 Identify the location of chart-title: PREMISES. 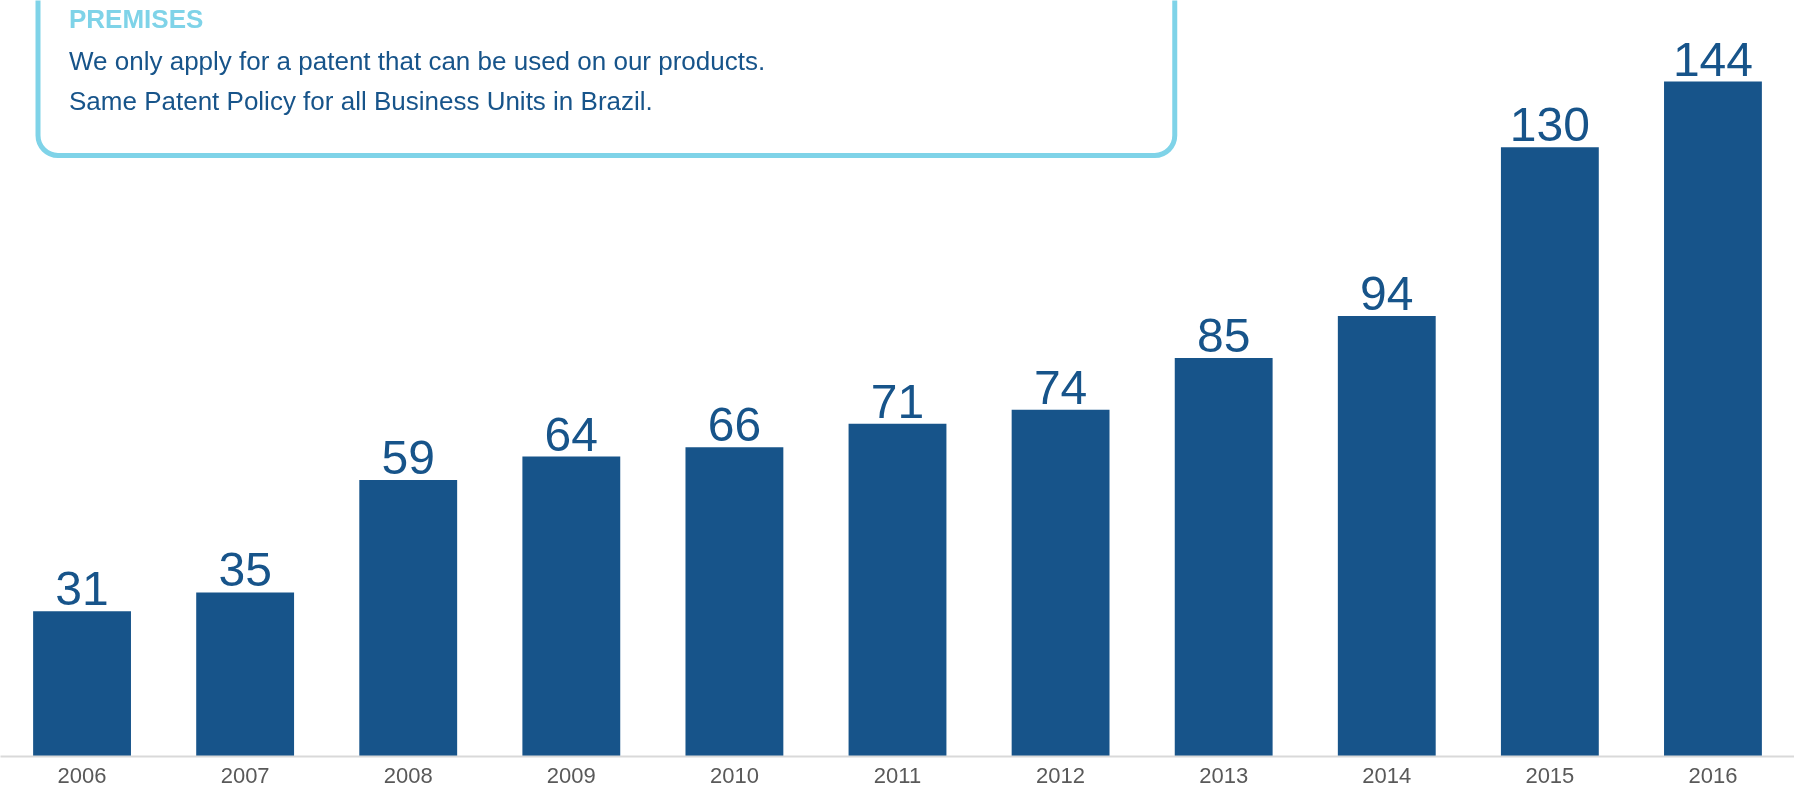
(136, 19).